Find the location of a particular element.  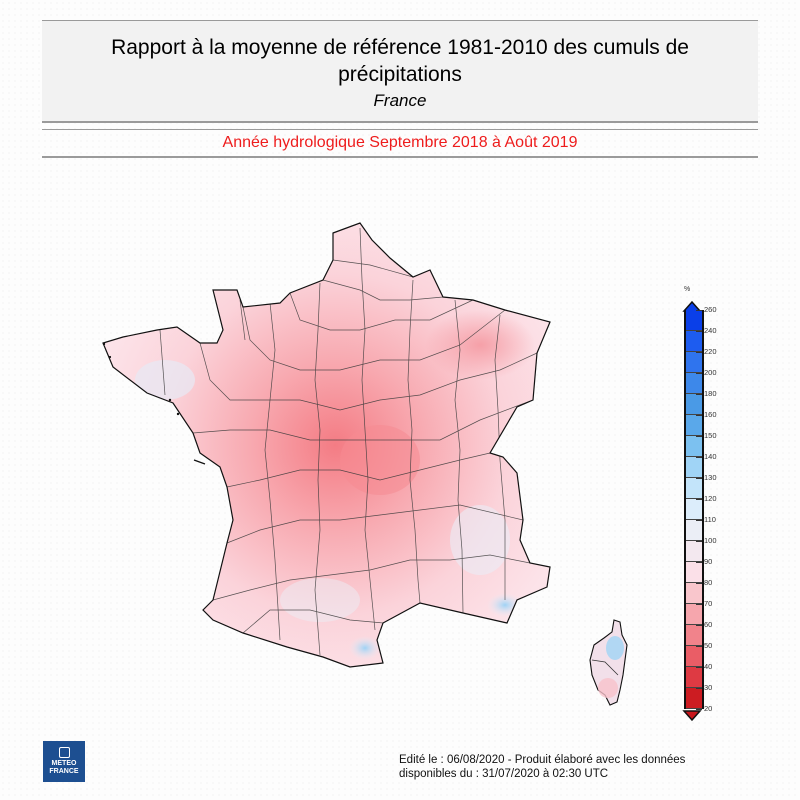

legend-tick-label: 110 is located at coordinates (706, 519).